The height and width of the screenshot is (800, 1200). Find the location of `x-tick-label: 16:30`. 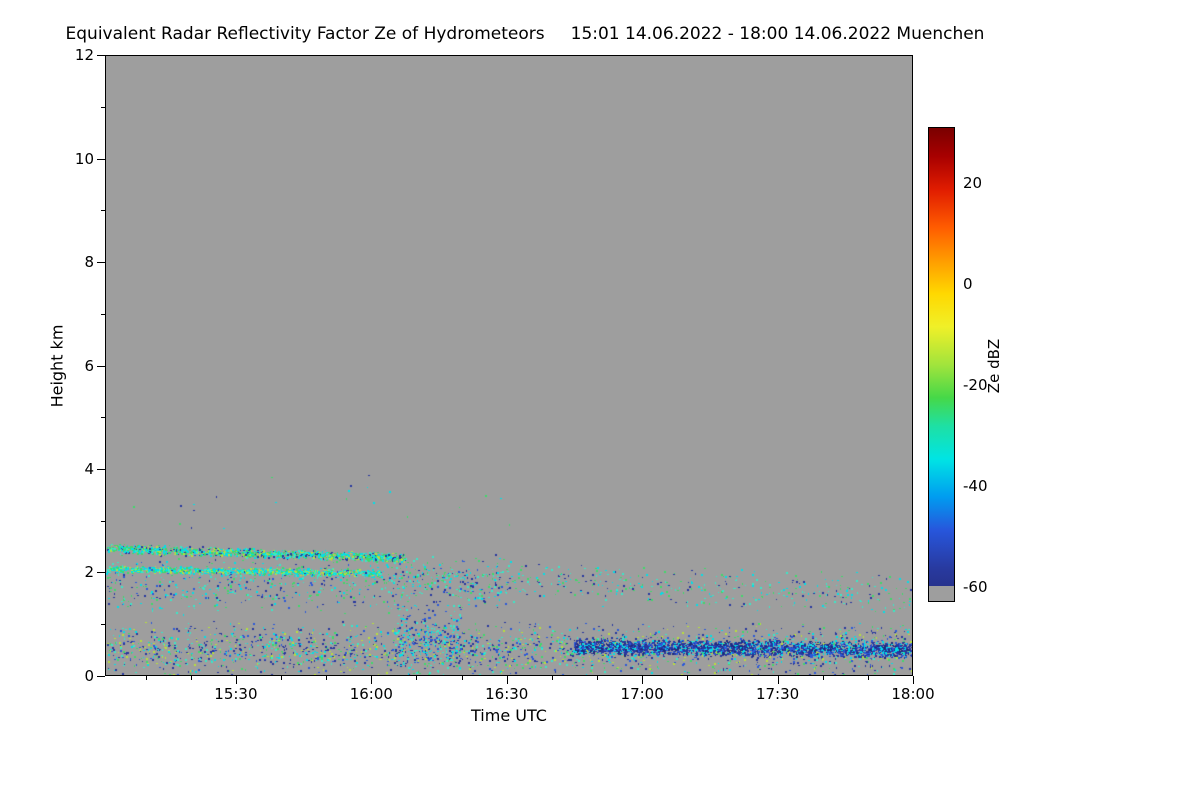

x-tick-label: 16:30 is located at coordinates (507, 694).